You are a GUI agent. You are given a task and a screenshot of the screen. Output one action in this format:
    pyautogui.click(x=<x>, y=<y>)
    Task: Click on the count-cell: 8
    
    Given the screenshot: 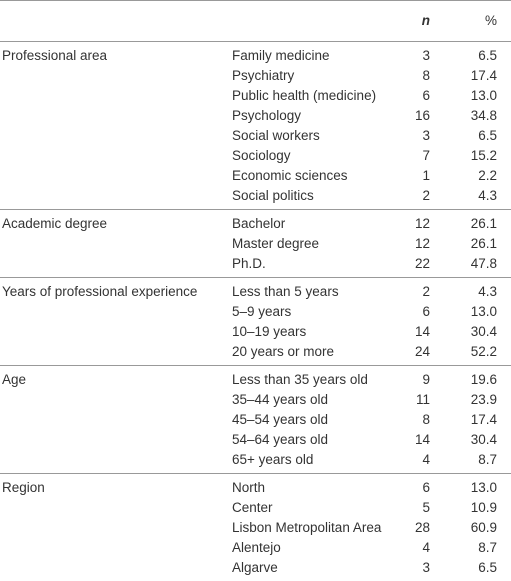 What is the action you would take?
    pyautogui.click(x=426, y=75)
    